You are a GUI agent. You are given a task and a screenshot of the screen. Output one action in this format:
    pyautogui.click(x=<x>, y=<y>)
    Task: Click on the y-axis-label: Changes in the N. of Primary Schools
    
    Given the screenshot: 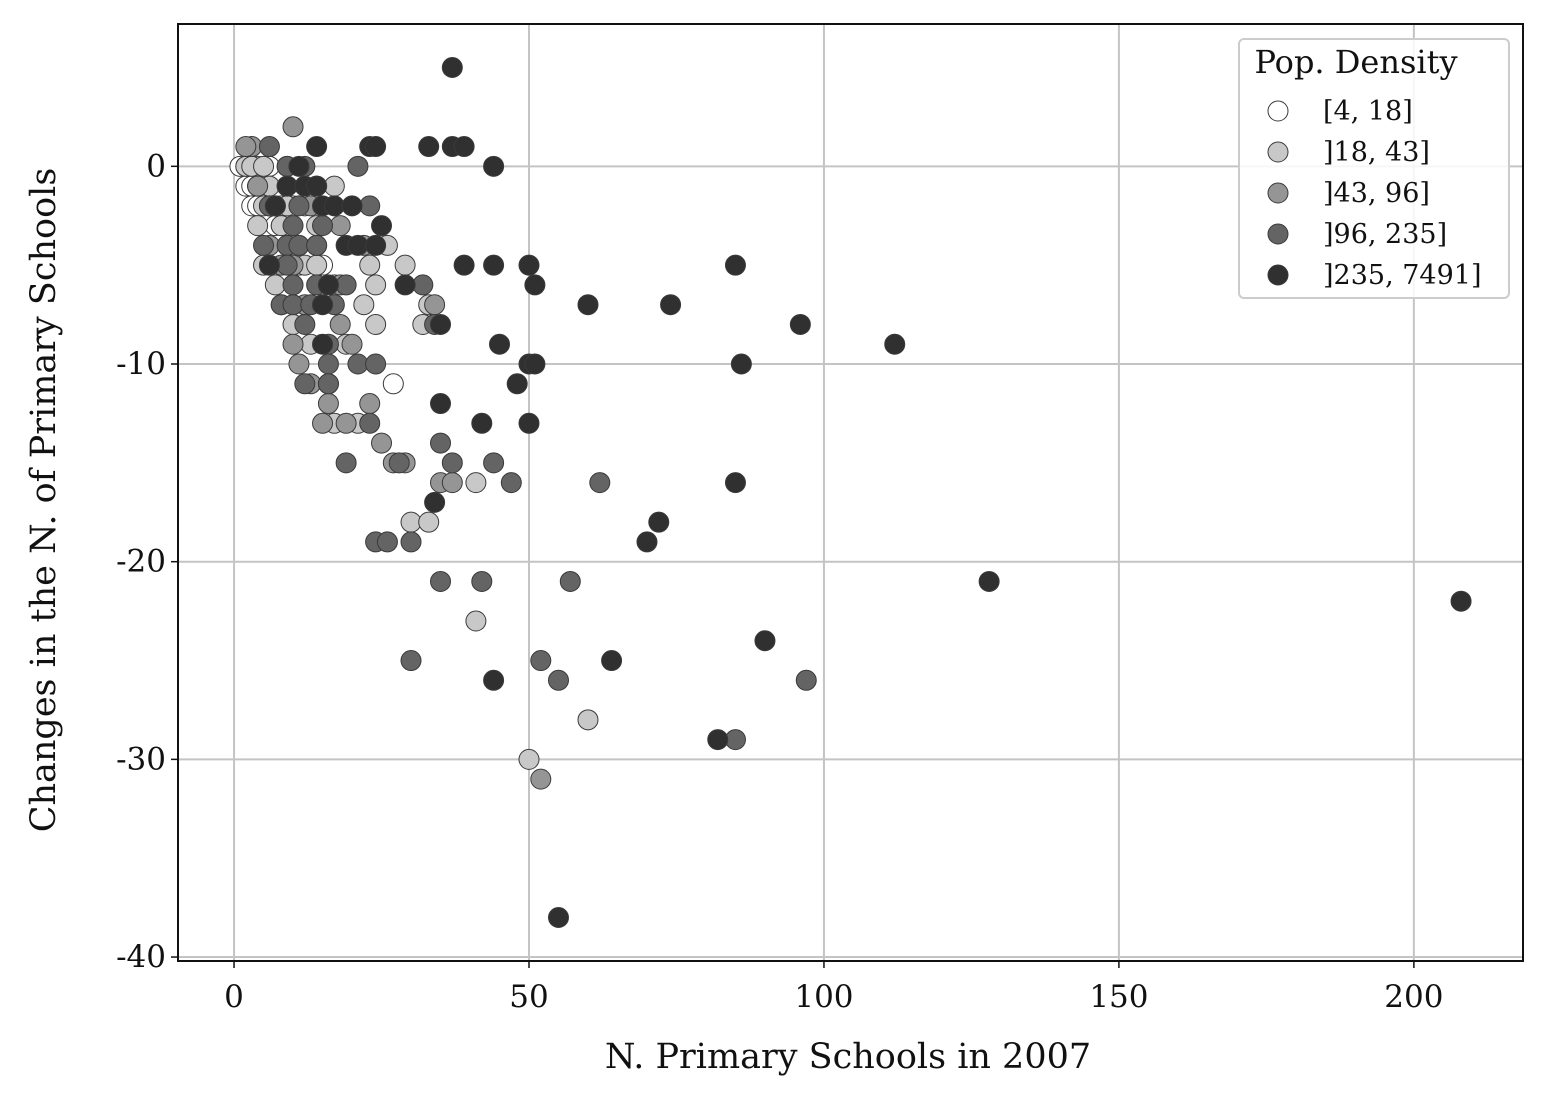 What is the action you would take?
    pyautogui.click(x=44, y=500)
    